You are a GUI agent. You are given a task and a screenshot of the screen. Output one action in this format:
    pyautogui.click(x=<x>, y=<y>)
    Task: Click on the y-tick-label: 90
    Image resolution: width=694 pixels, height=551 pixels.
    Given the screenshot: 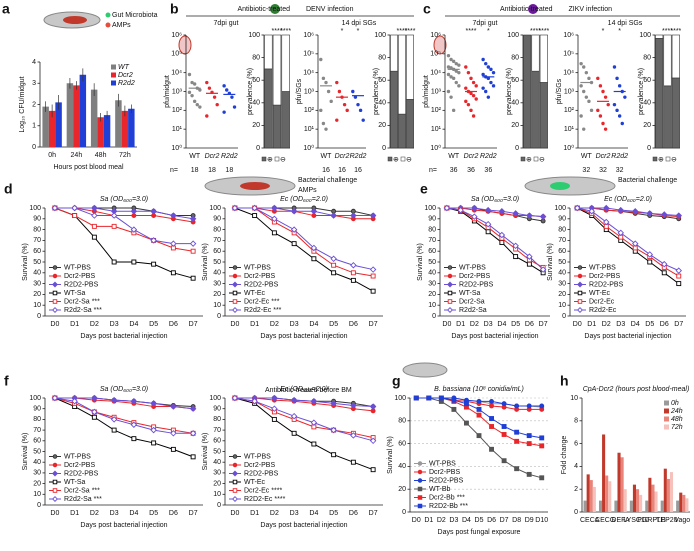 What is the action you would take?
    pyautogui.click(x=217, y=219)
    